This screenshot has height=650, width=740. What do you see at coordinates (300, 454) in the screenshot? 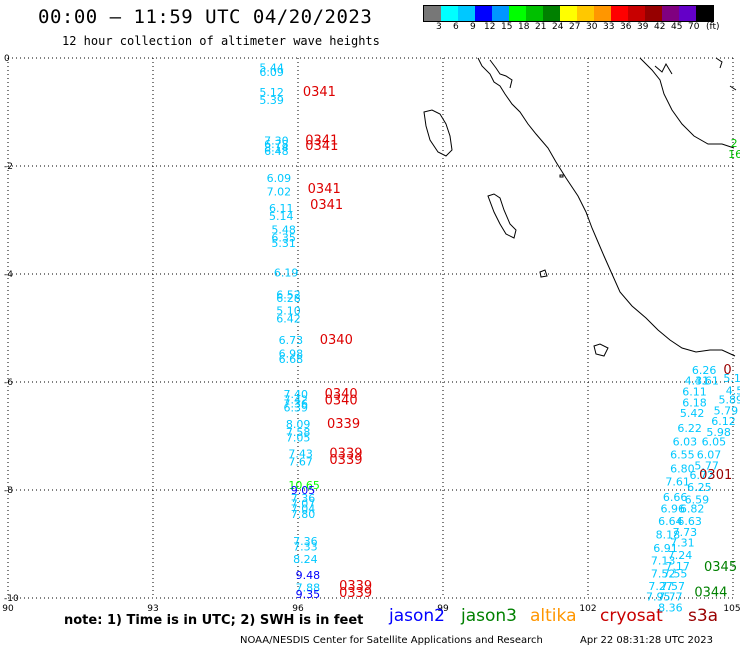
I see `wave-height-value: 7.43` at bounding box center [300, 454].